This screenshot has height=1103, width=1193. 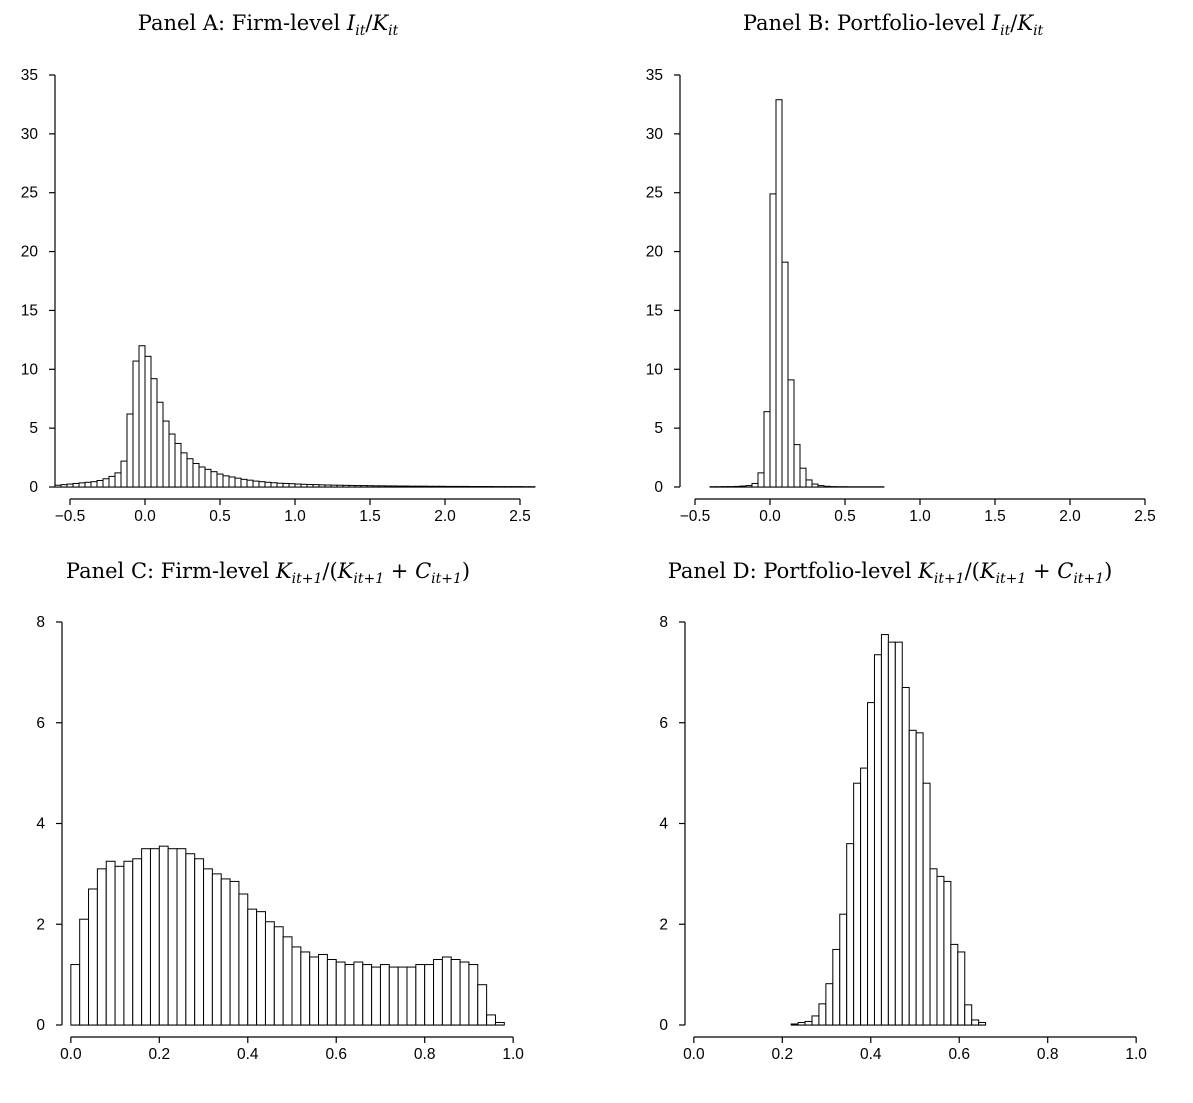 What do you see at coordinates (29, 75) in the screenshot?
I see `y-tick-label: 35` at bounding box center [29, 75].